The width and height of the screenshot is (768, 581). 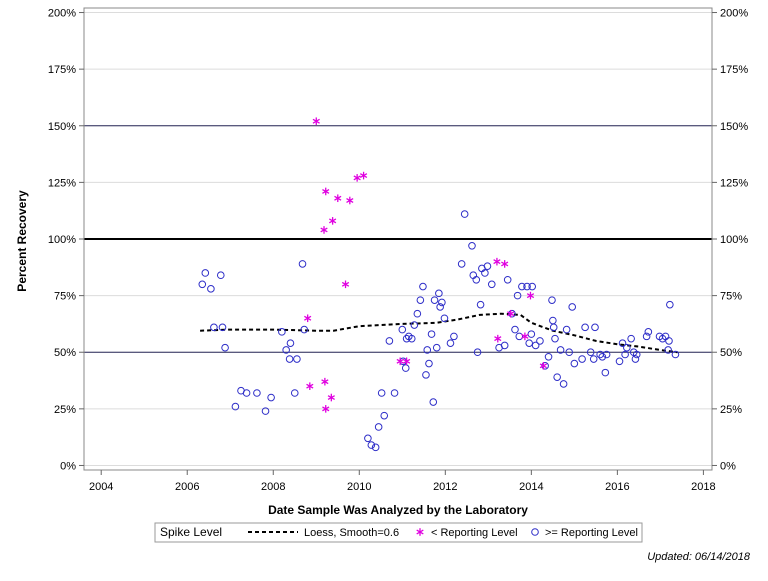 What do you see at coordinates (734, 240) in the screenshot?
I see `y-tick-label-right: 100%` at bounding box center [734, 240].